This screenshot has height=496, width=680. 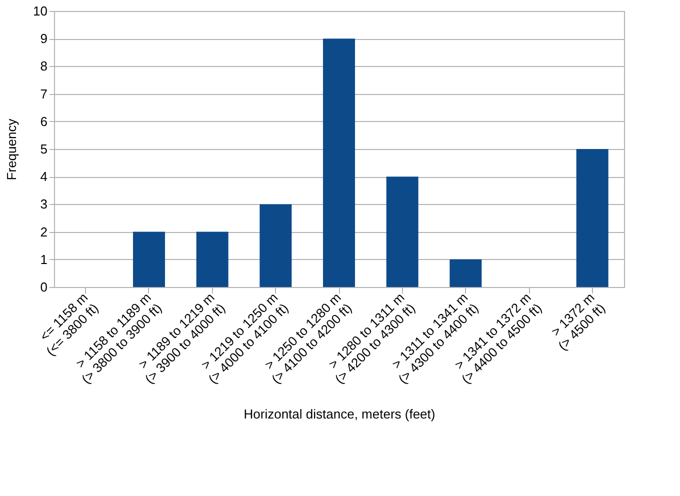 What do you see at coordinates (340, 414) in the screenshot?
I see `x-axis-title: Horizontal distance, meters (feet)` at bounding box center [340, 414].